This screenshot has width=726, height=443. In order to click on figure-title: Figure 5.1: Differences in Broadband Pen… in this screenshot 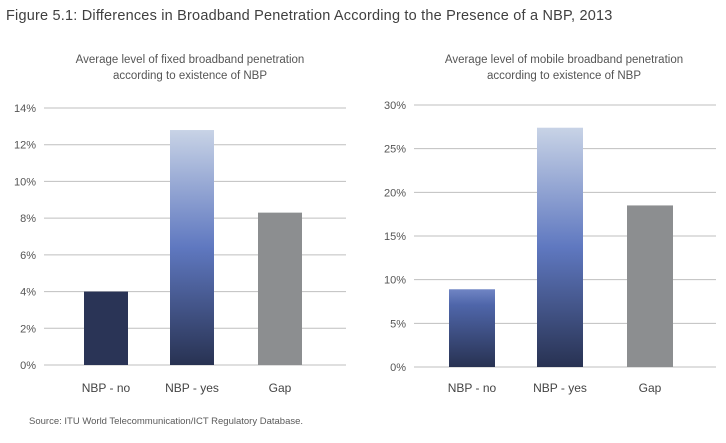, I will do `click(309, 16)`.